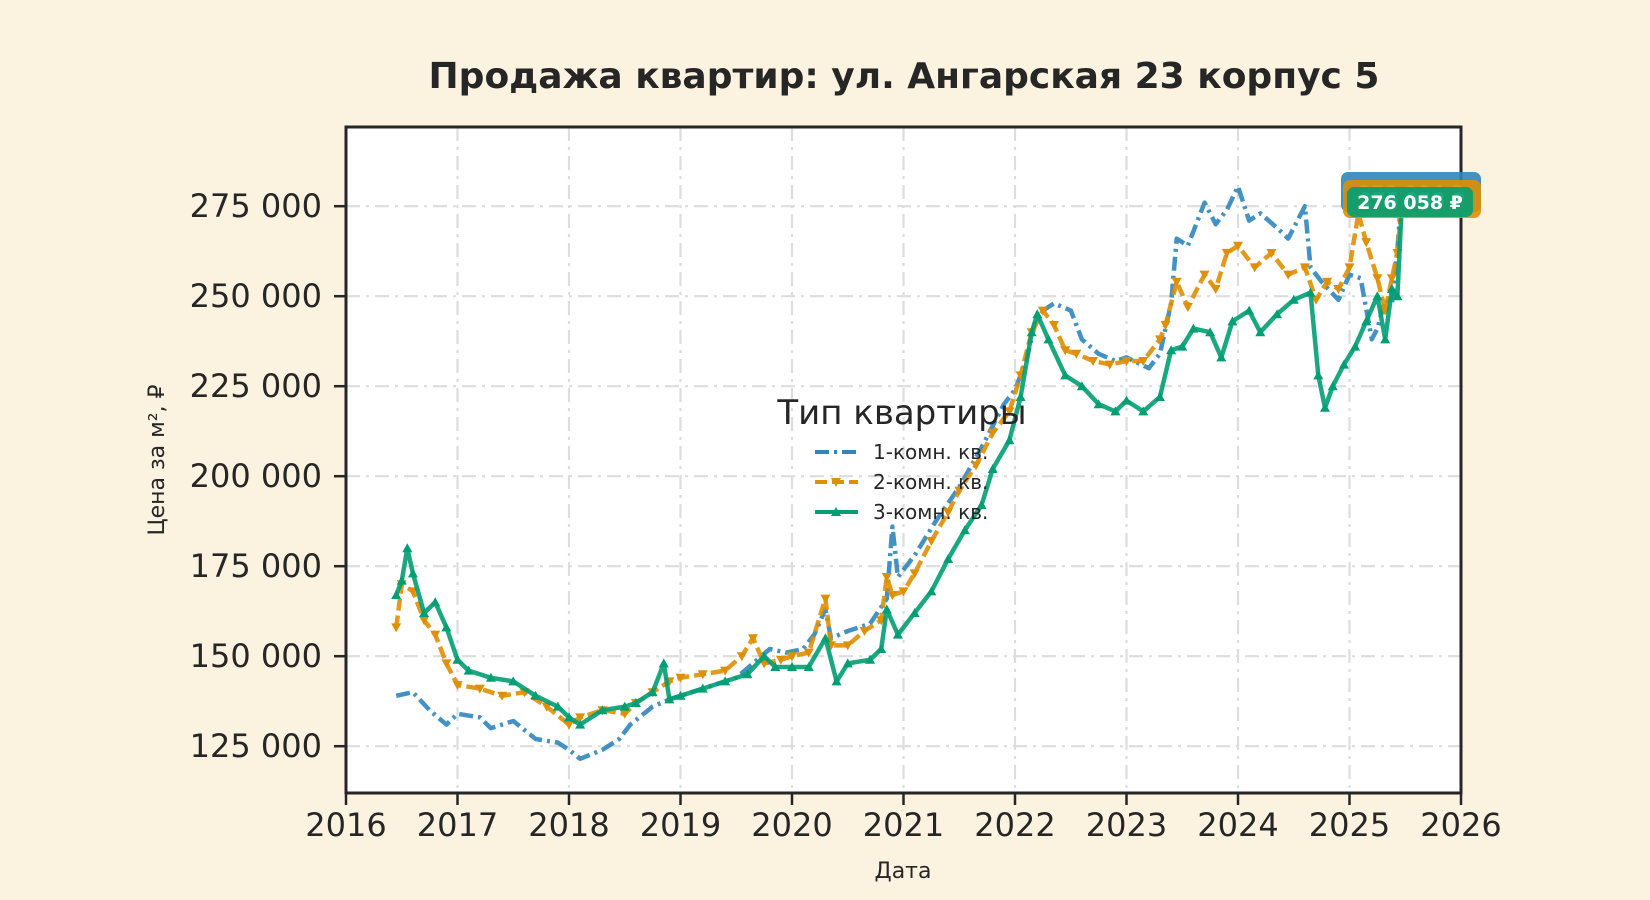 This screenshot has height=900, width=1650. I want to click on y-tick-label: 125 000, so click(256, 746).